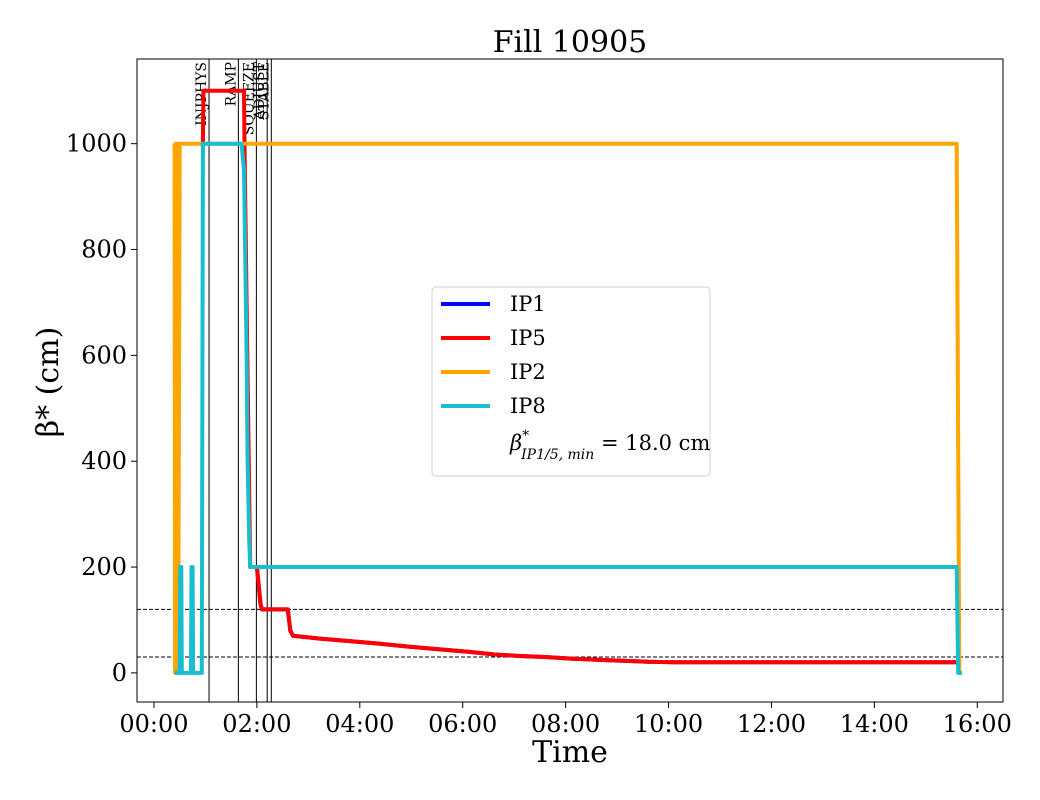  What do you see at coordinates (528, 338) in the screenshot?
I see `legend-label-ip5: IP5` at bounding box center [528, 338].